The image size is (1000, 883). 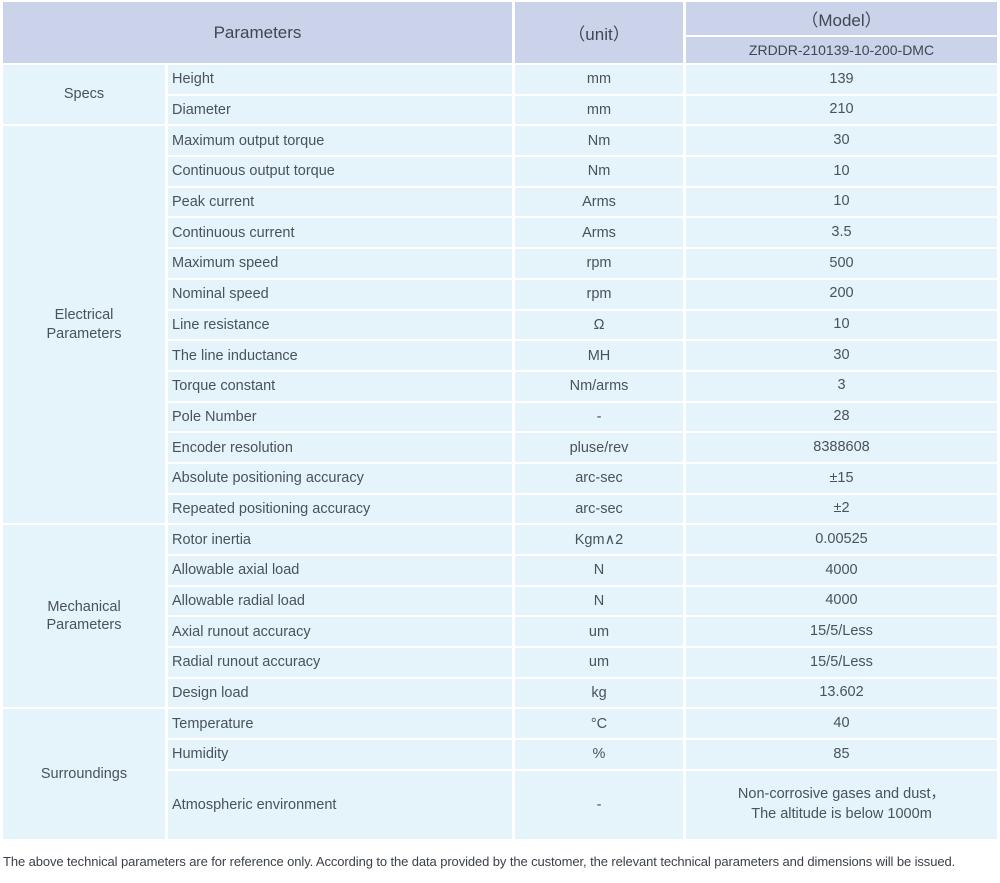 I want to click on category-cell: Electrical Parameters, so click(x=84, y=325).